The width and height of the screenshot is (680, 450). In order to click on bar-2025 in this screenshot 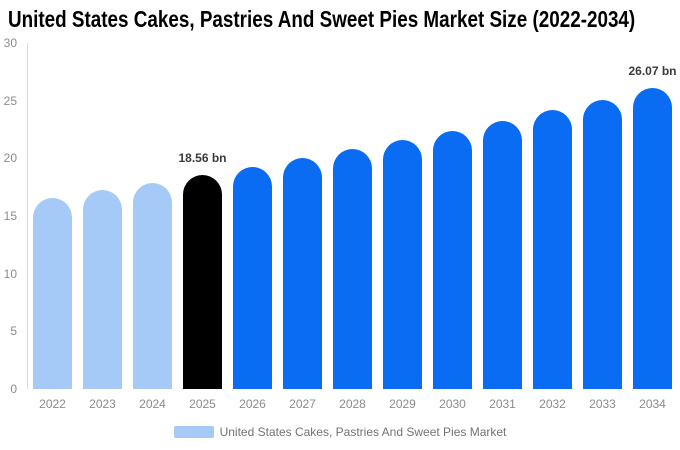, I will do `click(202, 281)`.